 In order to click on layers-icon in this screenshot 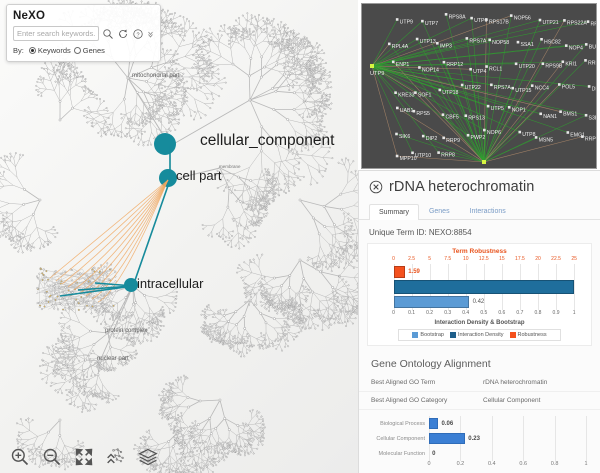, I will do `click(148, 457)`.